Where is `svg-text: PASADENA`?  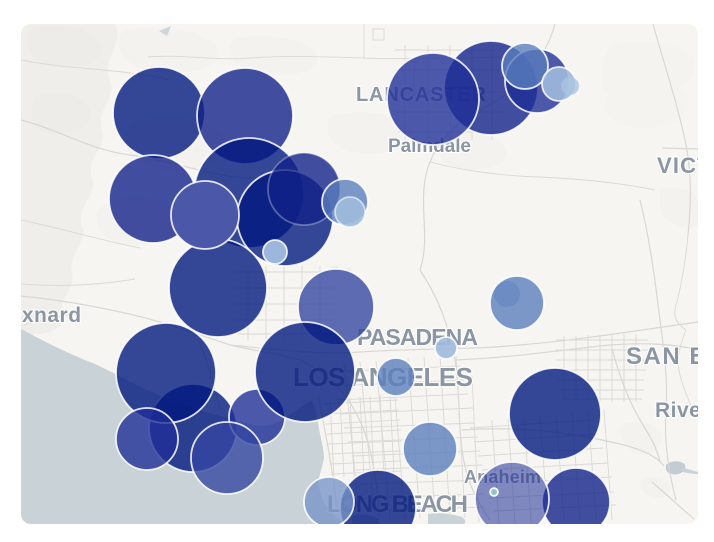
svg-text: PASADENA is located at coordinates (417, 337).